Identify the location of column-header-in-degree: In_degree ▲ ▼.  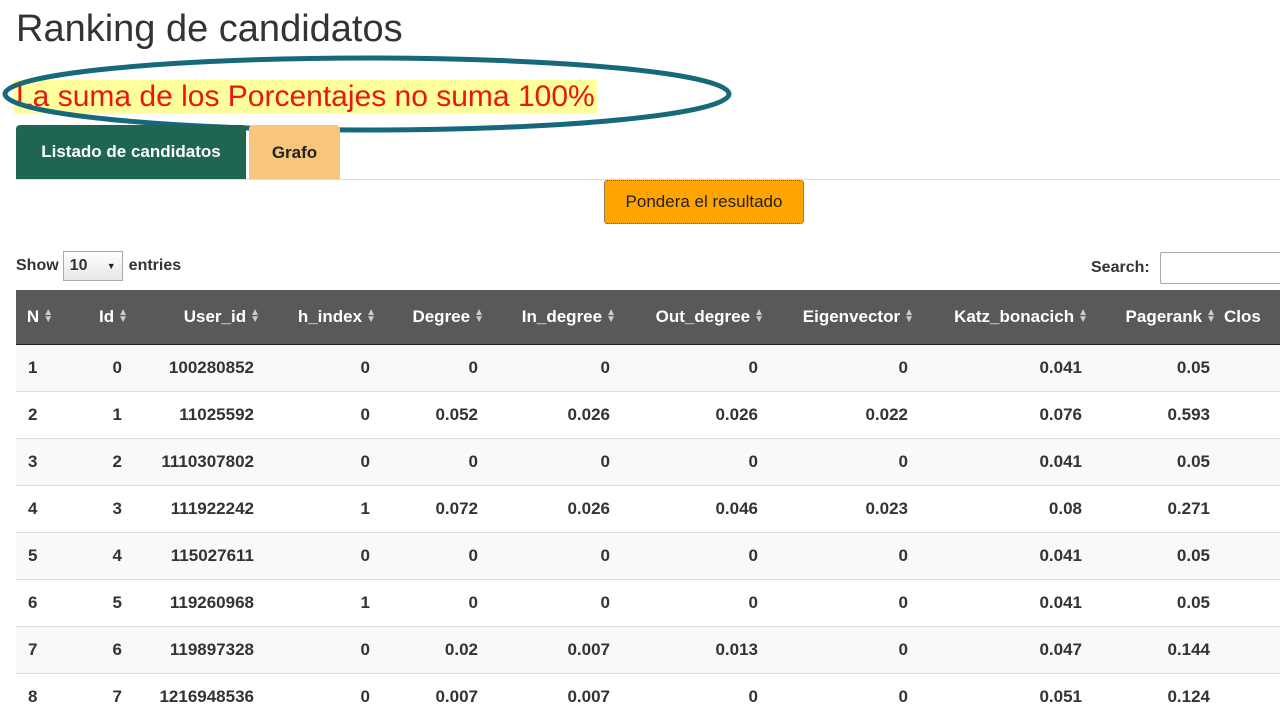
(558, 317).